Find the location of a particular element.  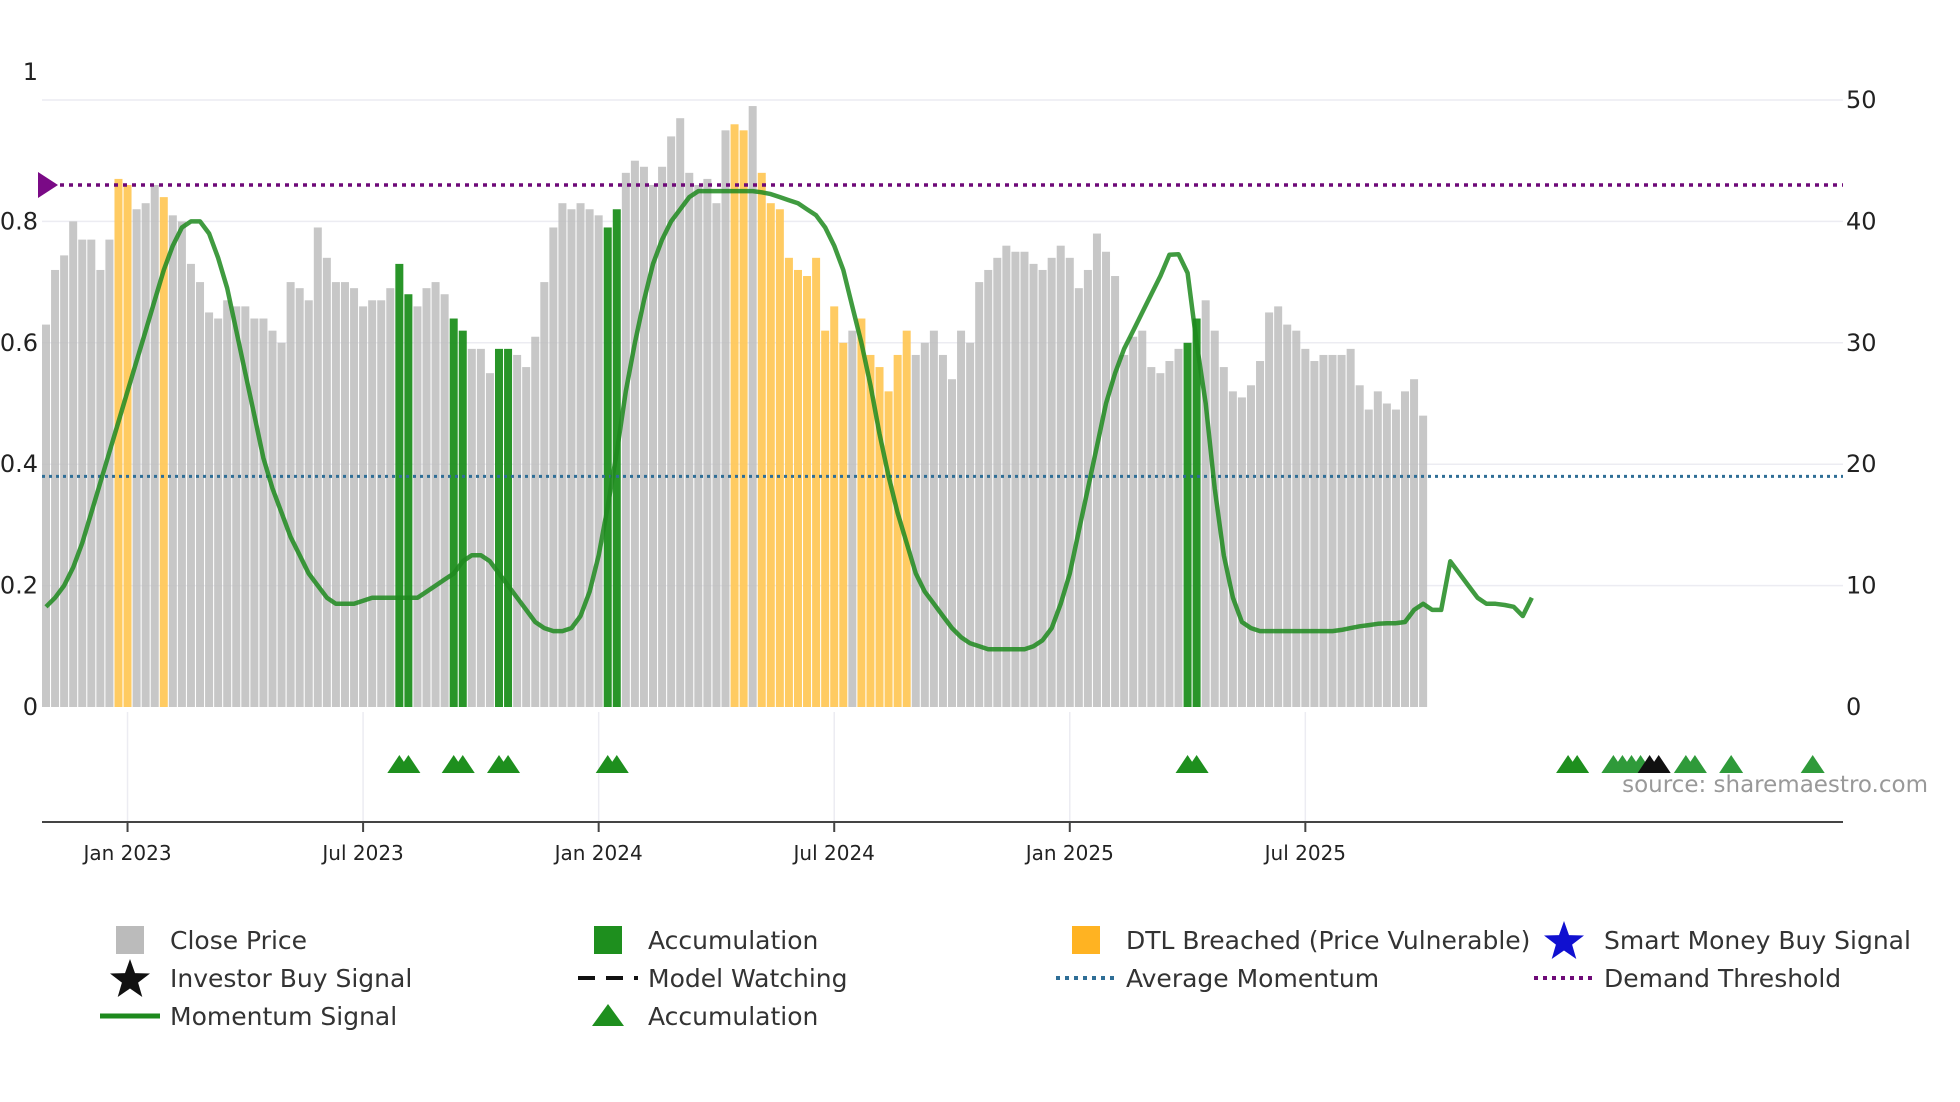

date-tick-label: Jul 2024 is located at coordinates (833, 853).